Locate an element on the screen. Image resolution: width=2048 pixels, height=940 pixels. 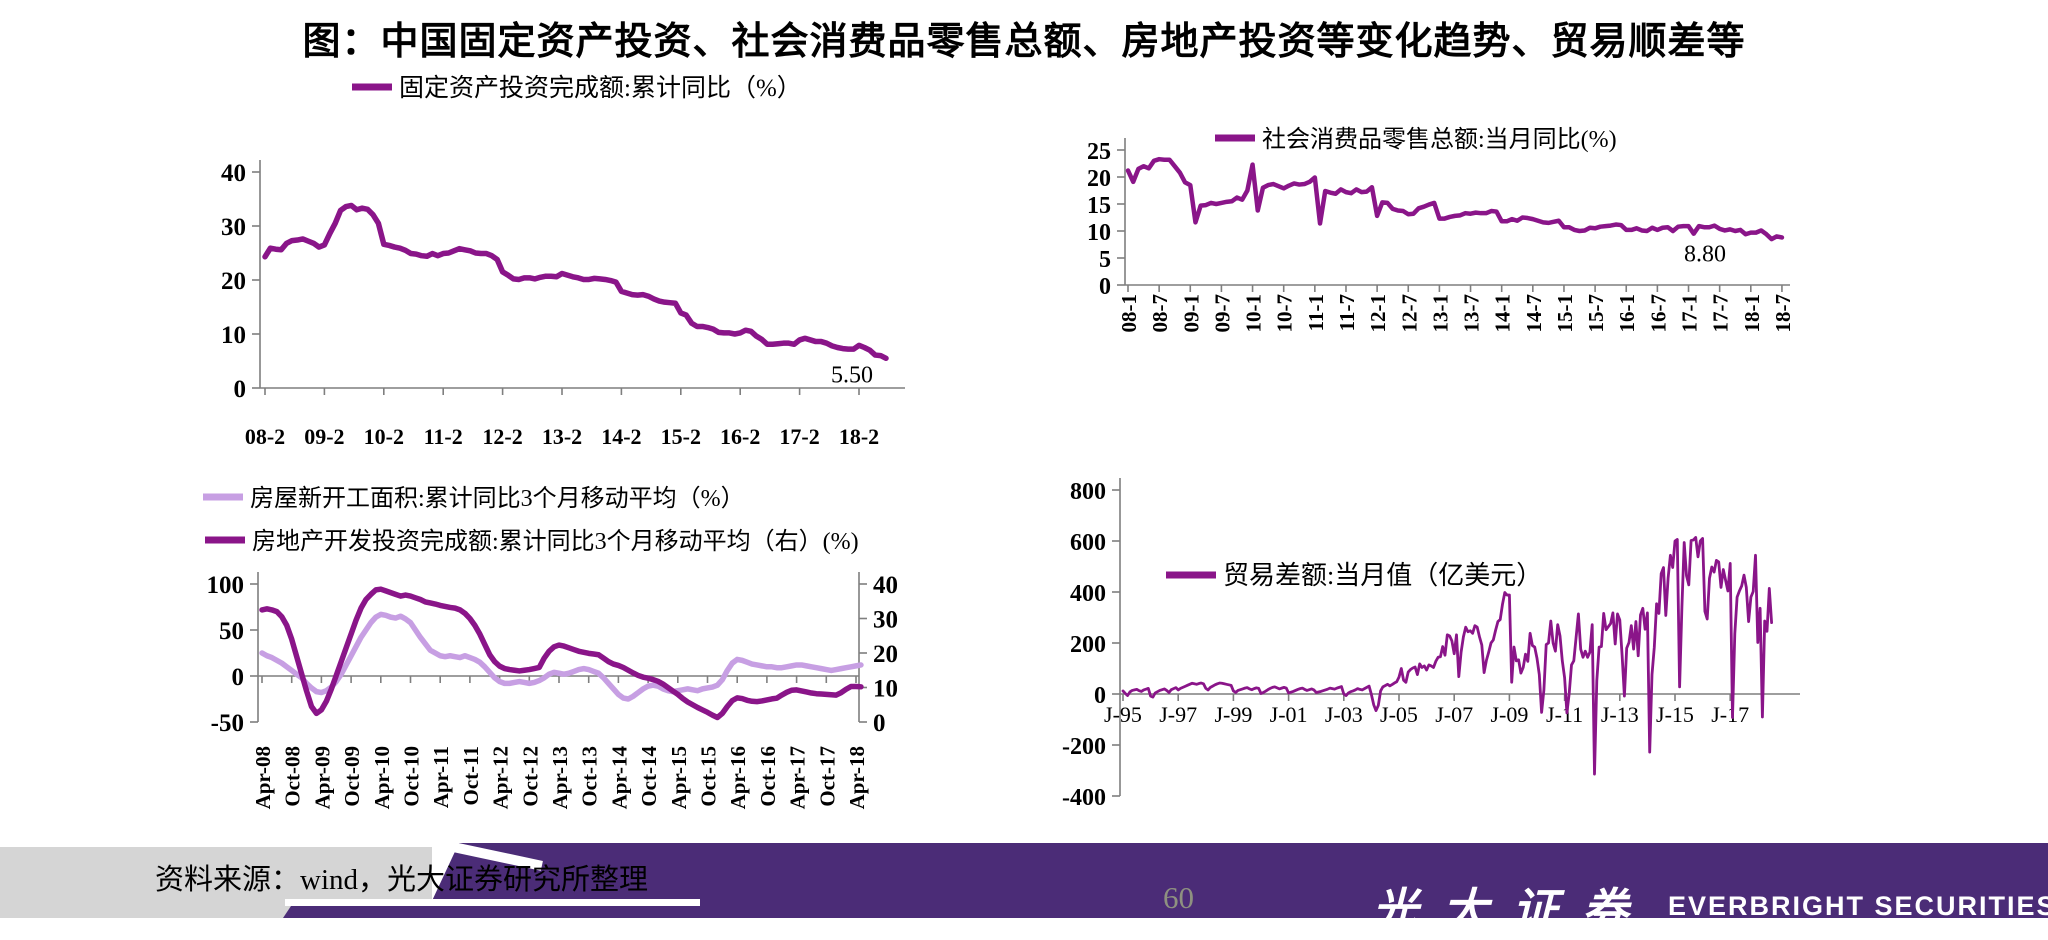
x-tick-label: 14-7 is located at coordinates (1534, 313).